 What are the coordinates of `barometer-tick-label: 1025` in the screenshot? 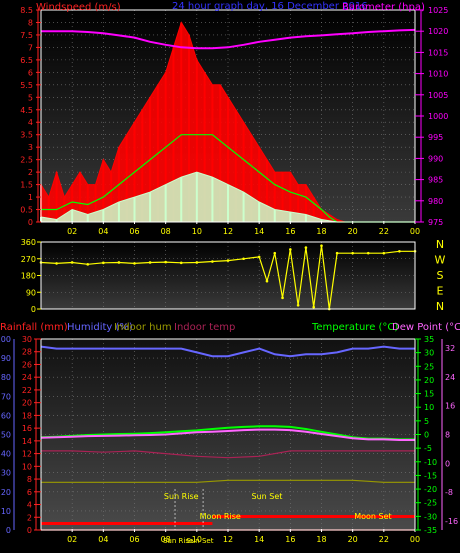 It's located at (438, 10).